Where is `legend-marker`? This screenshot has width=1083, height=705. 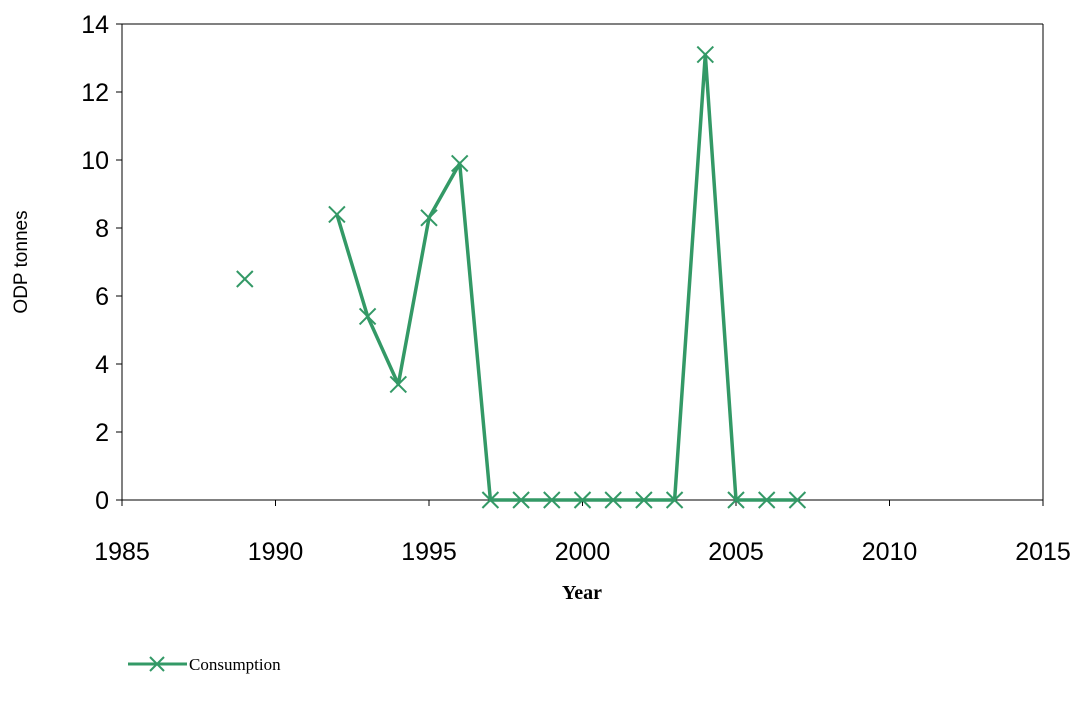
legend-marker is located at coordinates (157, 664).